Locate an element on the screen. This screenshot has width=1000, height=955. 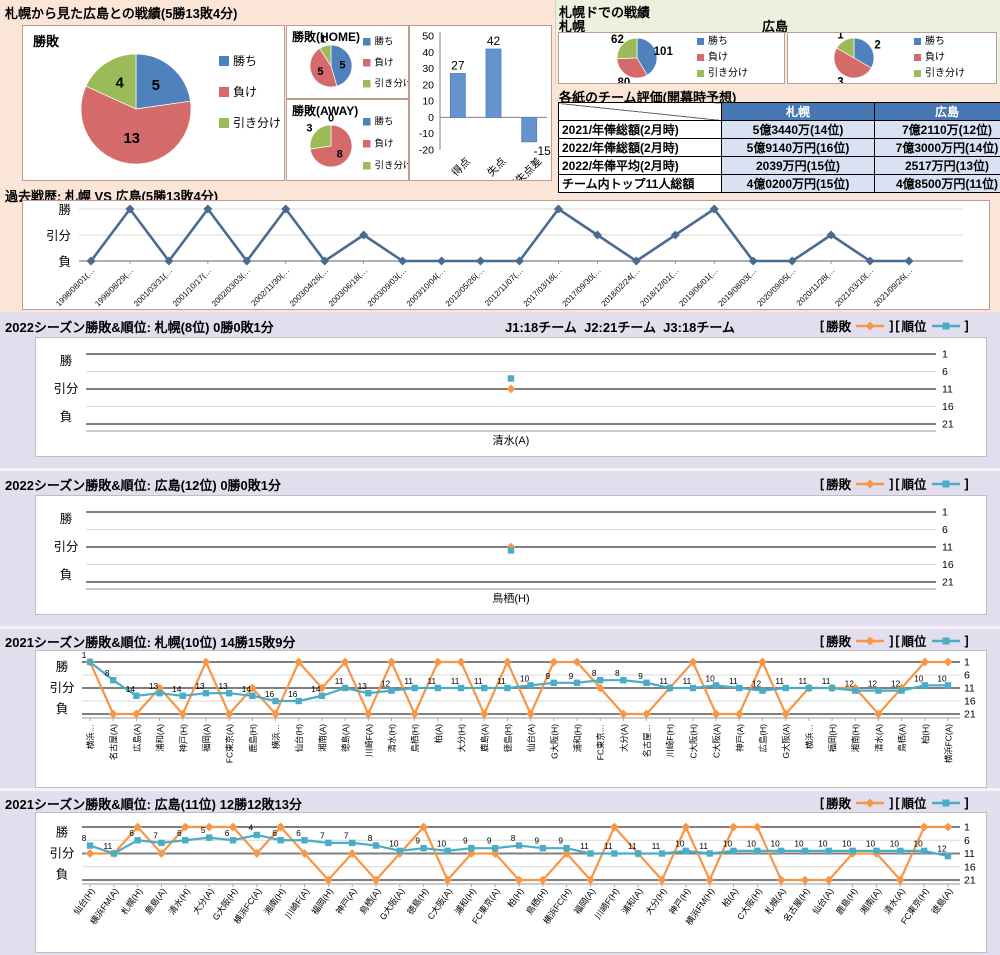
legend-2021-sapporo: [勝敗] [順位] is located at coordinates (894, 640).